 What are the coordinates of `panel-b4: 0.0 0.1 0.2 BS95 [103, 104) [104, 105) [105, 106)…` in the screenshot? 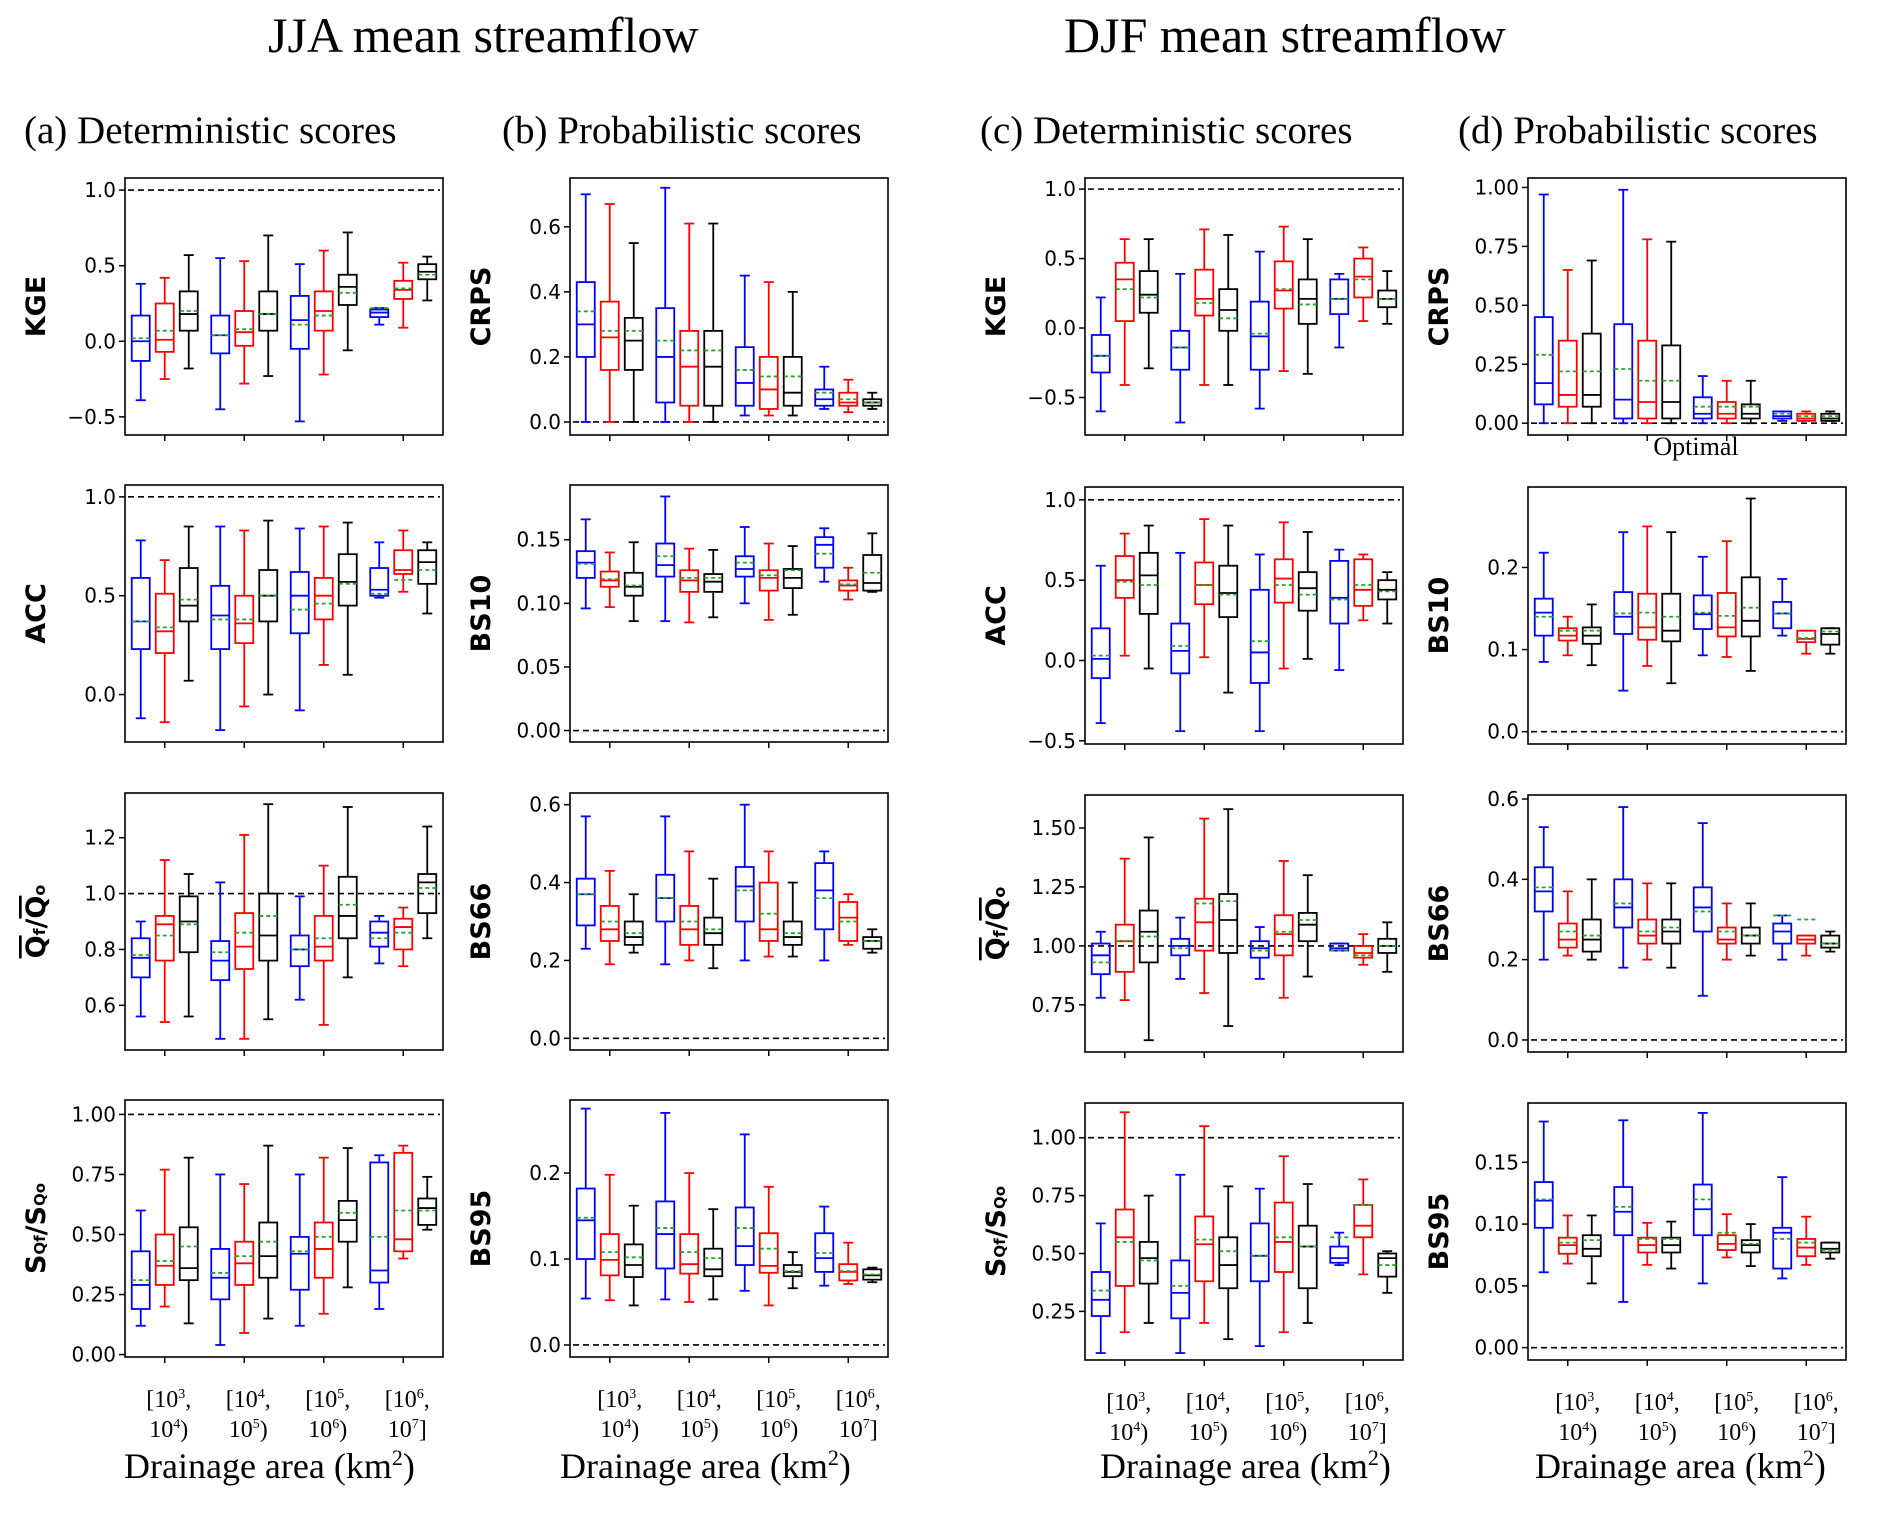 It's located at (677, 1271).